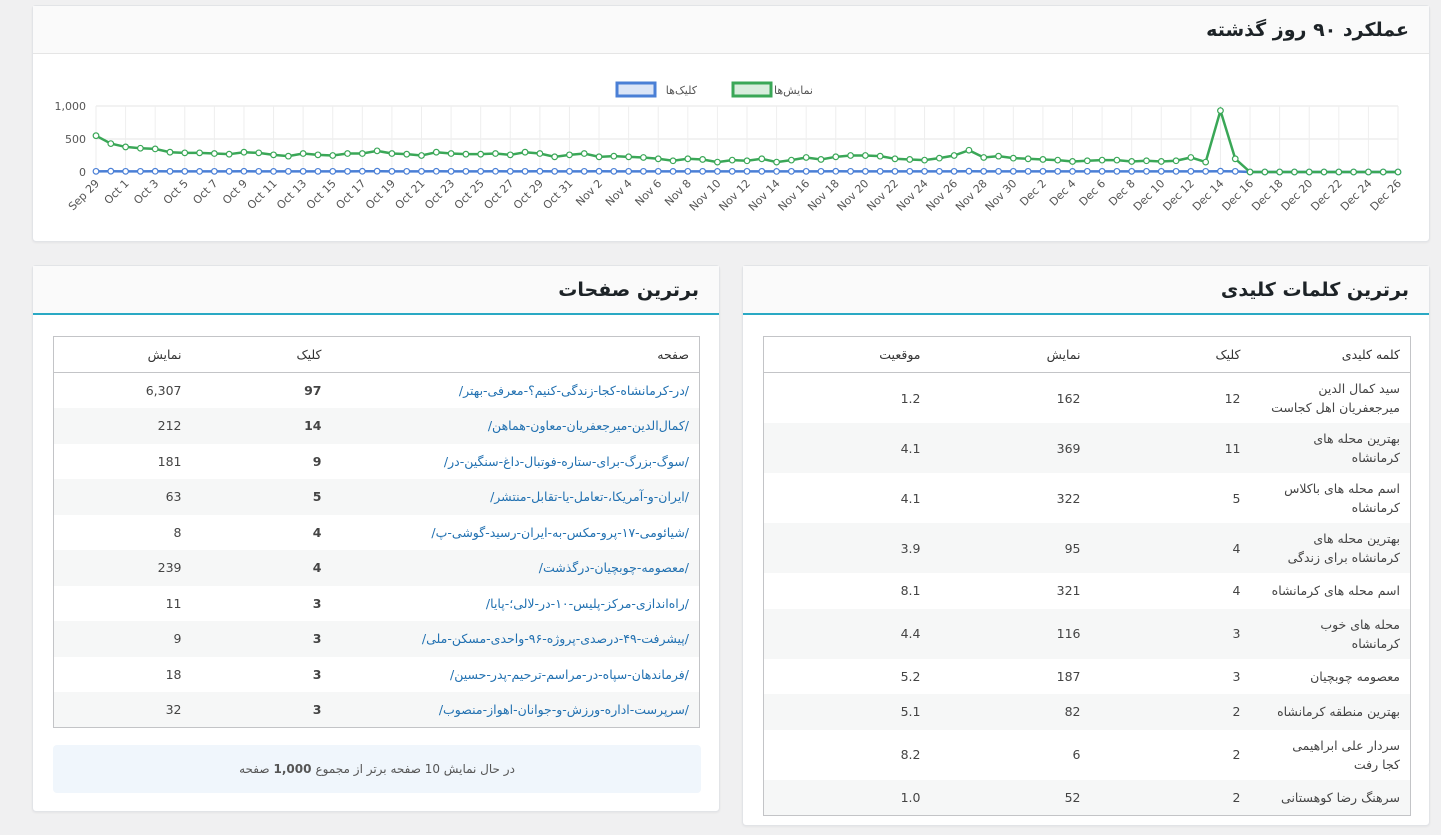  What do you see at coordinates (1068, 398) in the screenshot?
I see `table-cell: 162` at bounding box center [1068, 398].